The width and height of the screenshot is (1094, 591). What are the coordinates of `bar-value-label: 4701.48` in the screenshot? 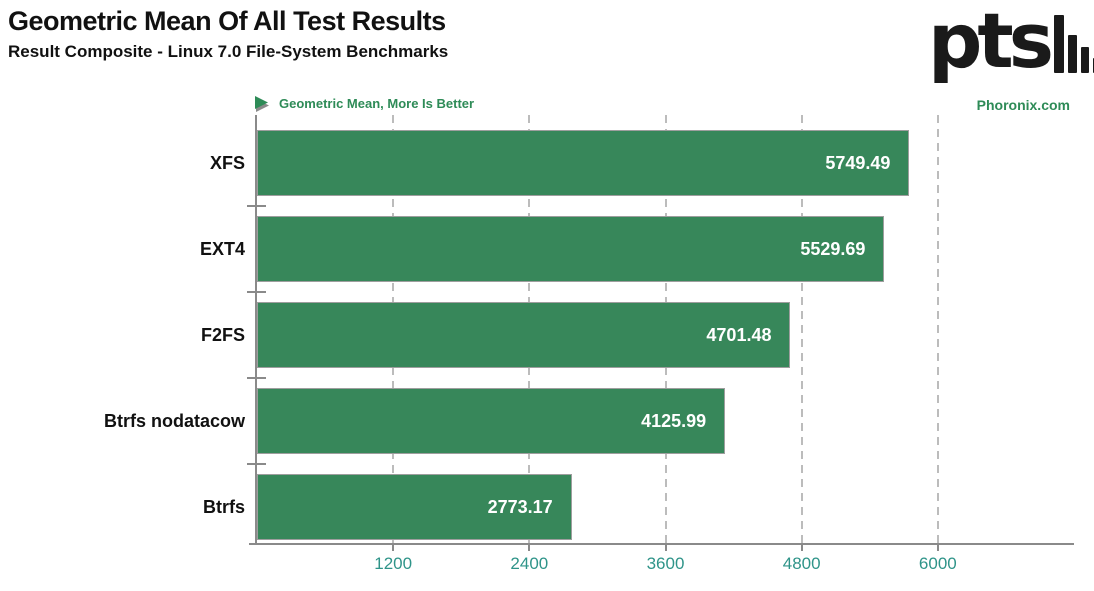 It's located at (739, 334).